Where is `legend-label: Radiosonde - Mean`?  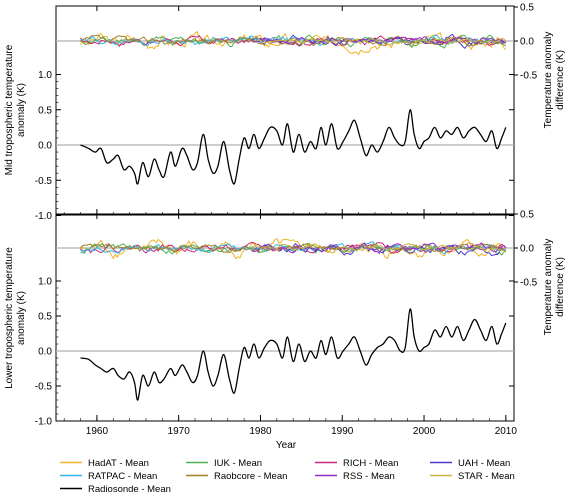
legend-label: Radiosonde - Mean is located at coordinates (129, 489).